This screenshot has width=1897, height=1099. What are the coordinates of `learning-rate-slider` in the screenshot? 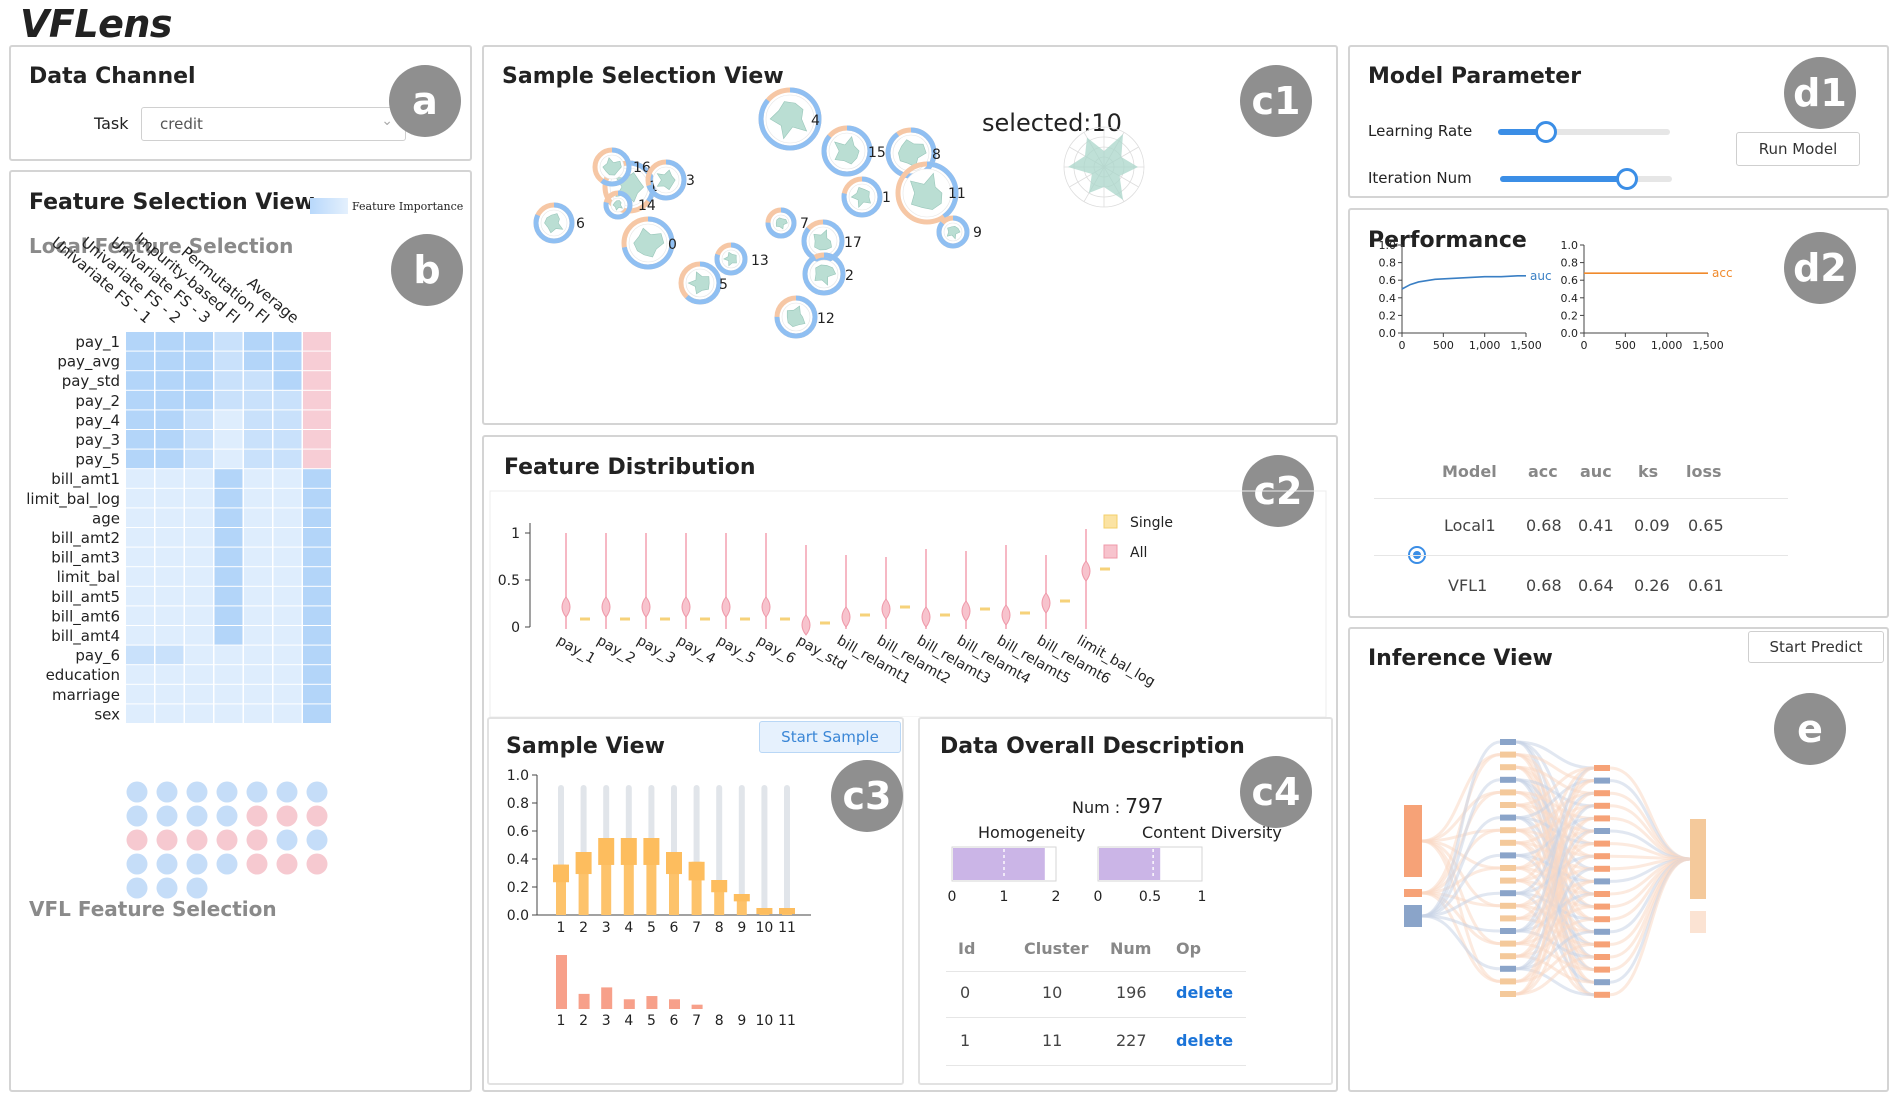 It's located at (1584, 132).